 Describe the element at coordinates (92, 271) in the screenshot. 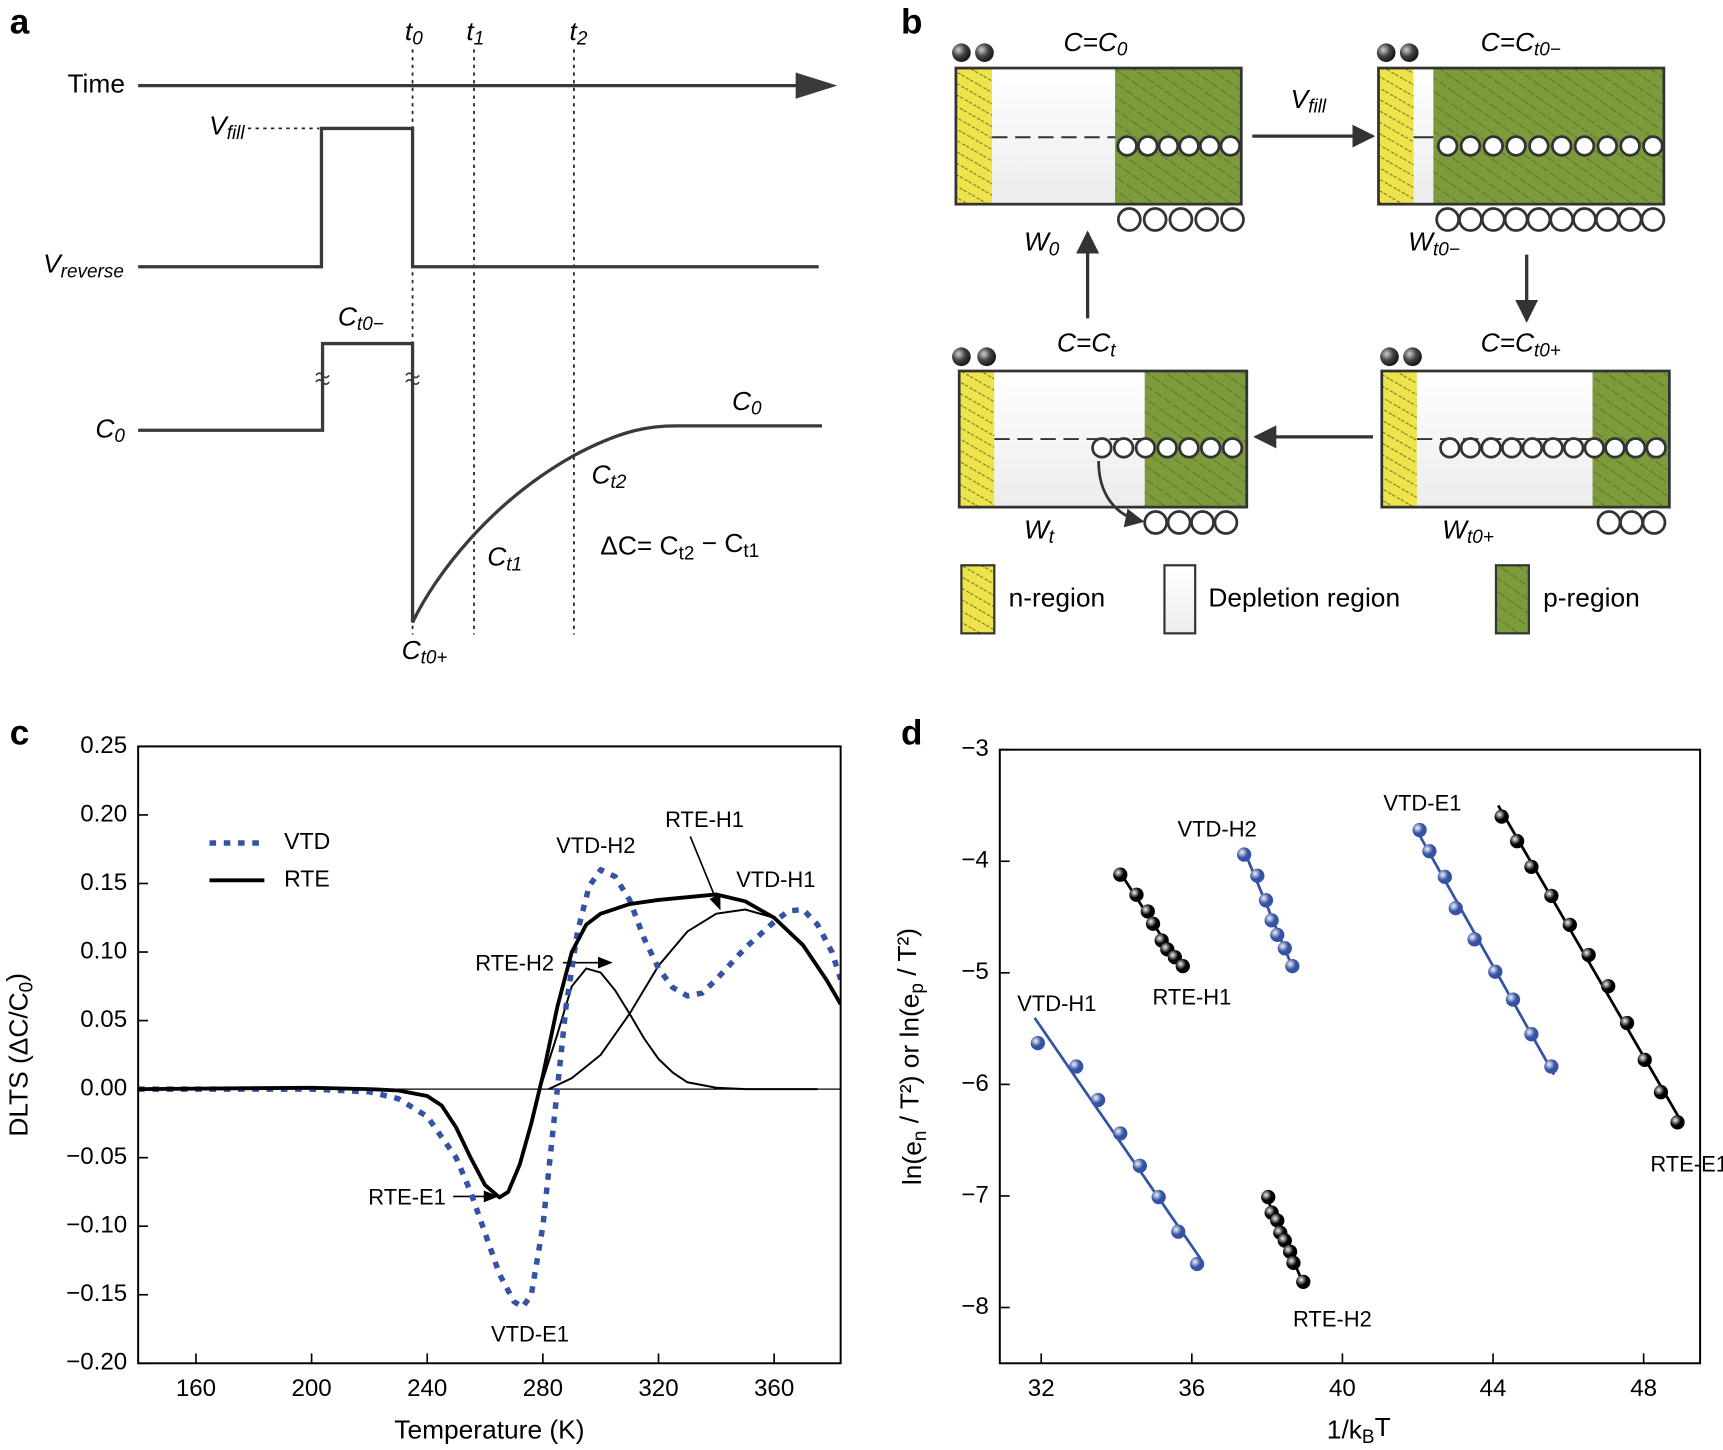

I see `subscript: reverse` at that location.